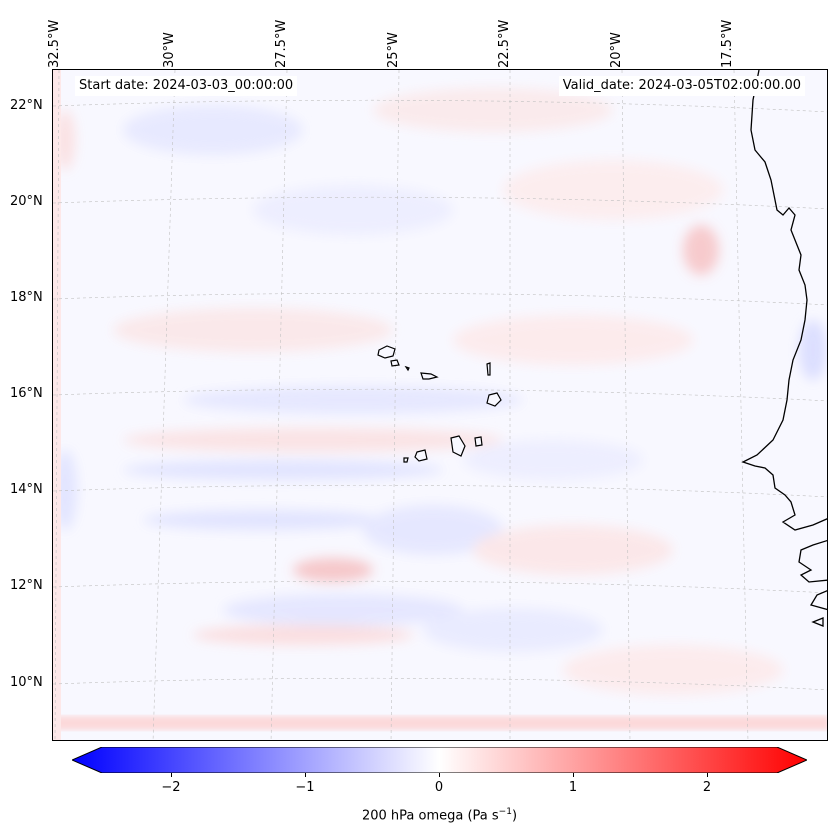 The width and height of the screenshot is (837, 839). What do you see at coordinates (681, 86) in the screenshot?
I see `valid-date-label: Valid_date: 2024-03-05T02:00:00.00` at bounding box center [681, 86].